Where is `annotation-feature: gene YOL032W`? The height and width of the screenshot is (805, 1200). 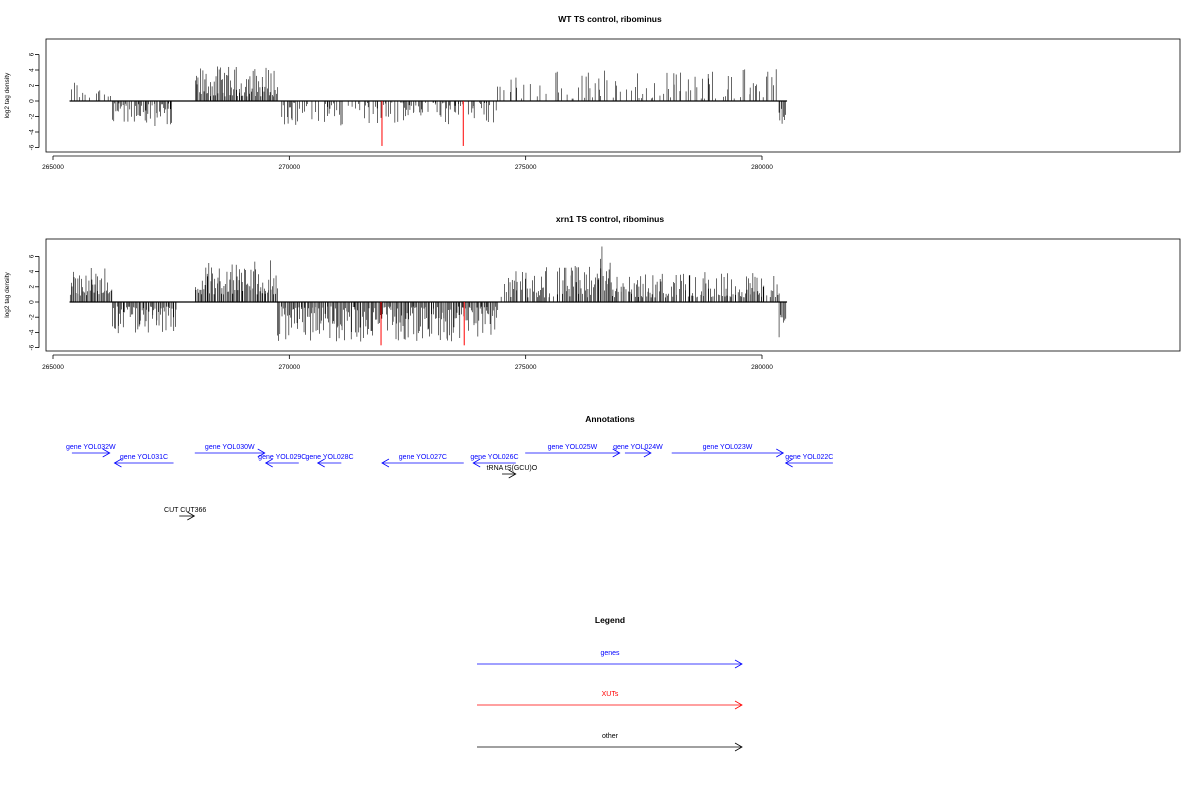
annotation-feature: gene YOL032W is located at coordinates (91, 451).